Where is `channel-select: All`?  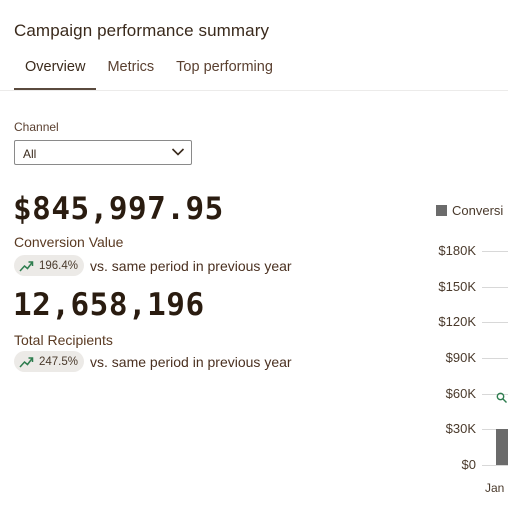
channel-select: All is located at coordinates (103, 152).